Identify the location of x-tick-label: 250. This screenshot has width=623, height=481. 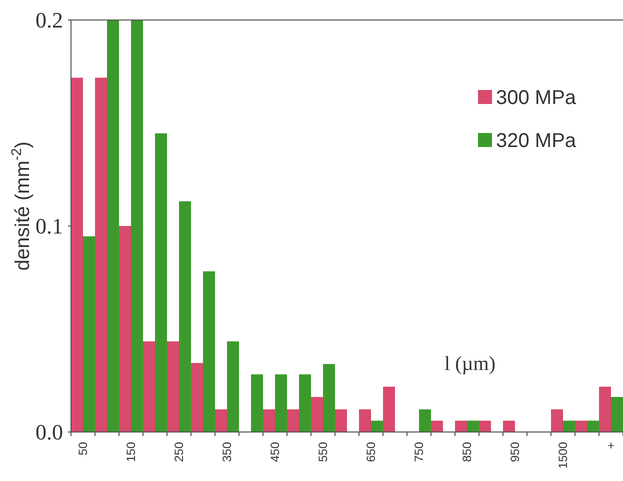
(179, 452).